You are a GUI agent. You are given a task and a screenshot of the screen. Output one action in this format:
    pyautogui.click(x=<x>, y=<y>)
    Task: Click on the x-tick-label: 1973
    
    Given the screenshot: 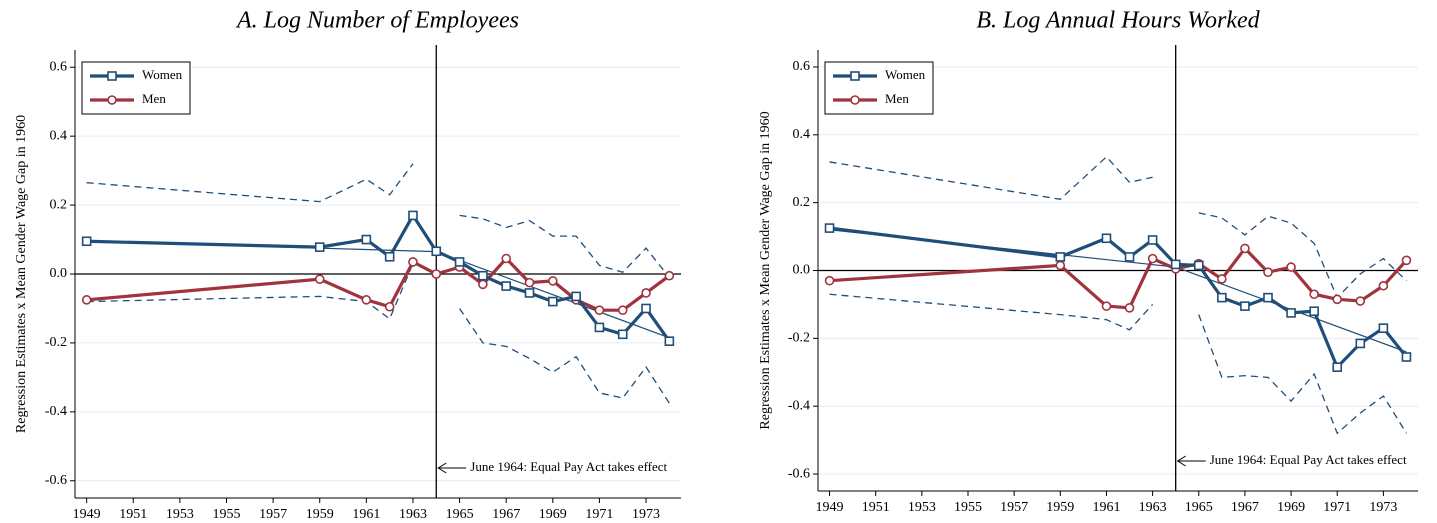 What is the action you would take?
    pyautogui.click(x=1383, y=507)
    